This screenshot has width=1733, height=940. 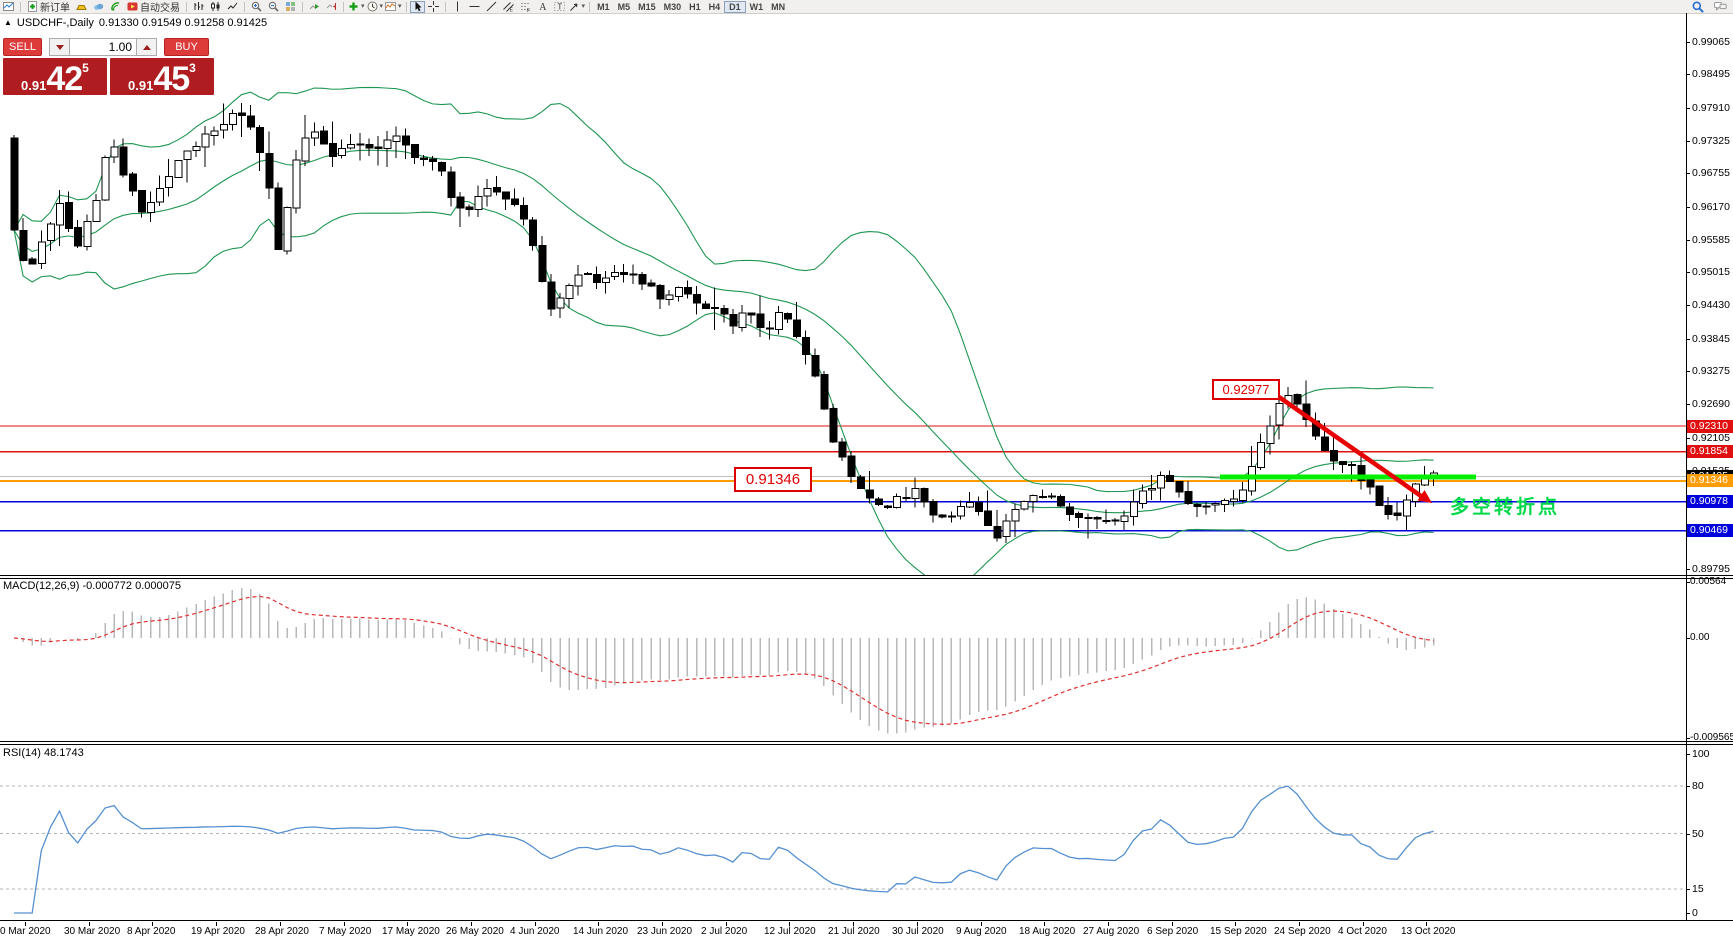 I want to click on peak-price-label: 0.92977, so click(x=1246, y=389).